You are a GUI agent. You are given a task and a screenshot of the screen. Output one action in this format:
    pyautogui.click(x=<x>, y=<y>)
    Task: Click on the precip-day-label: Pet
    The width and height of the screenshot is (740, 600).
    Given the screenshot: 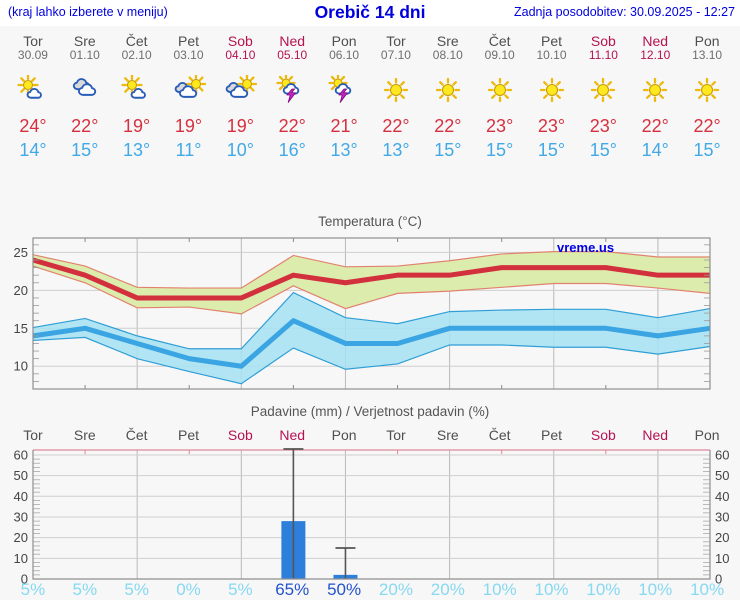 What is the action you would take?
    pyautogui.click(x=189, y=435)
    